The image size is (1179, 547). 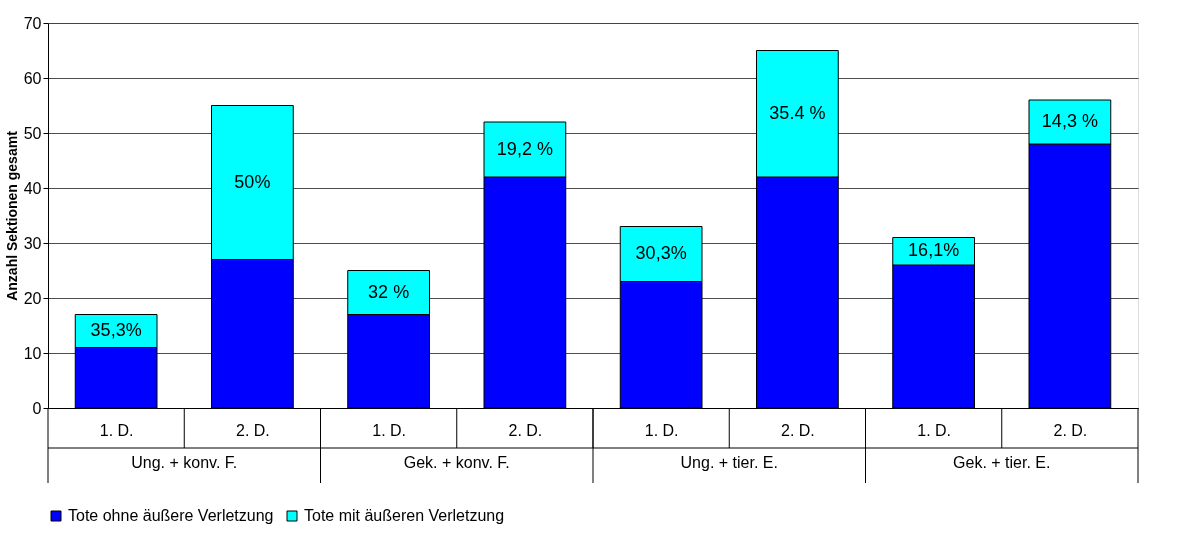 I want to click on y-tick-label: 0, so click(x=37, y=408).